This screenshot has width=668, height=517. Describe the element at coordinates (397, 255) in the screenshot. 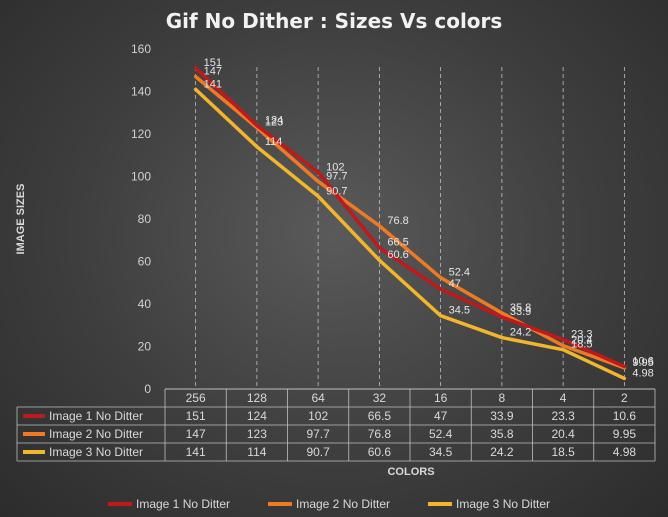

I see `data-label: 60.6` at that location.